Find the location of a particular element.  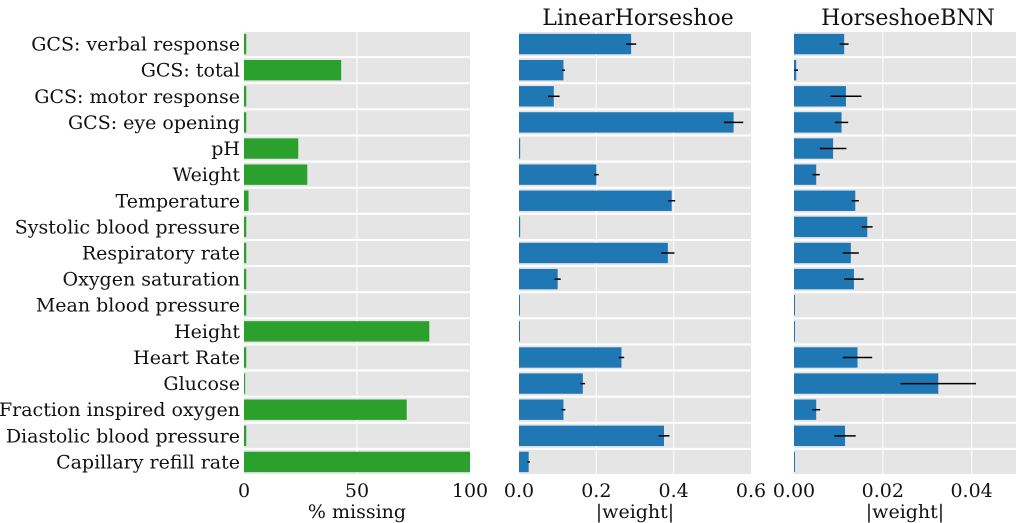

chart-title: HorseshoeBNN is located at coordinates (908, 18).